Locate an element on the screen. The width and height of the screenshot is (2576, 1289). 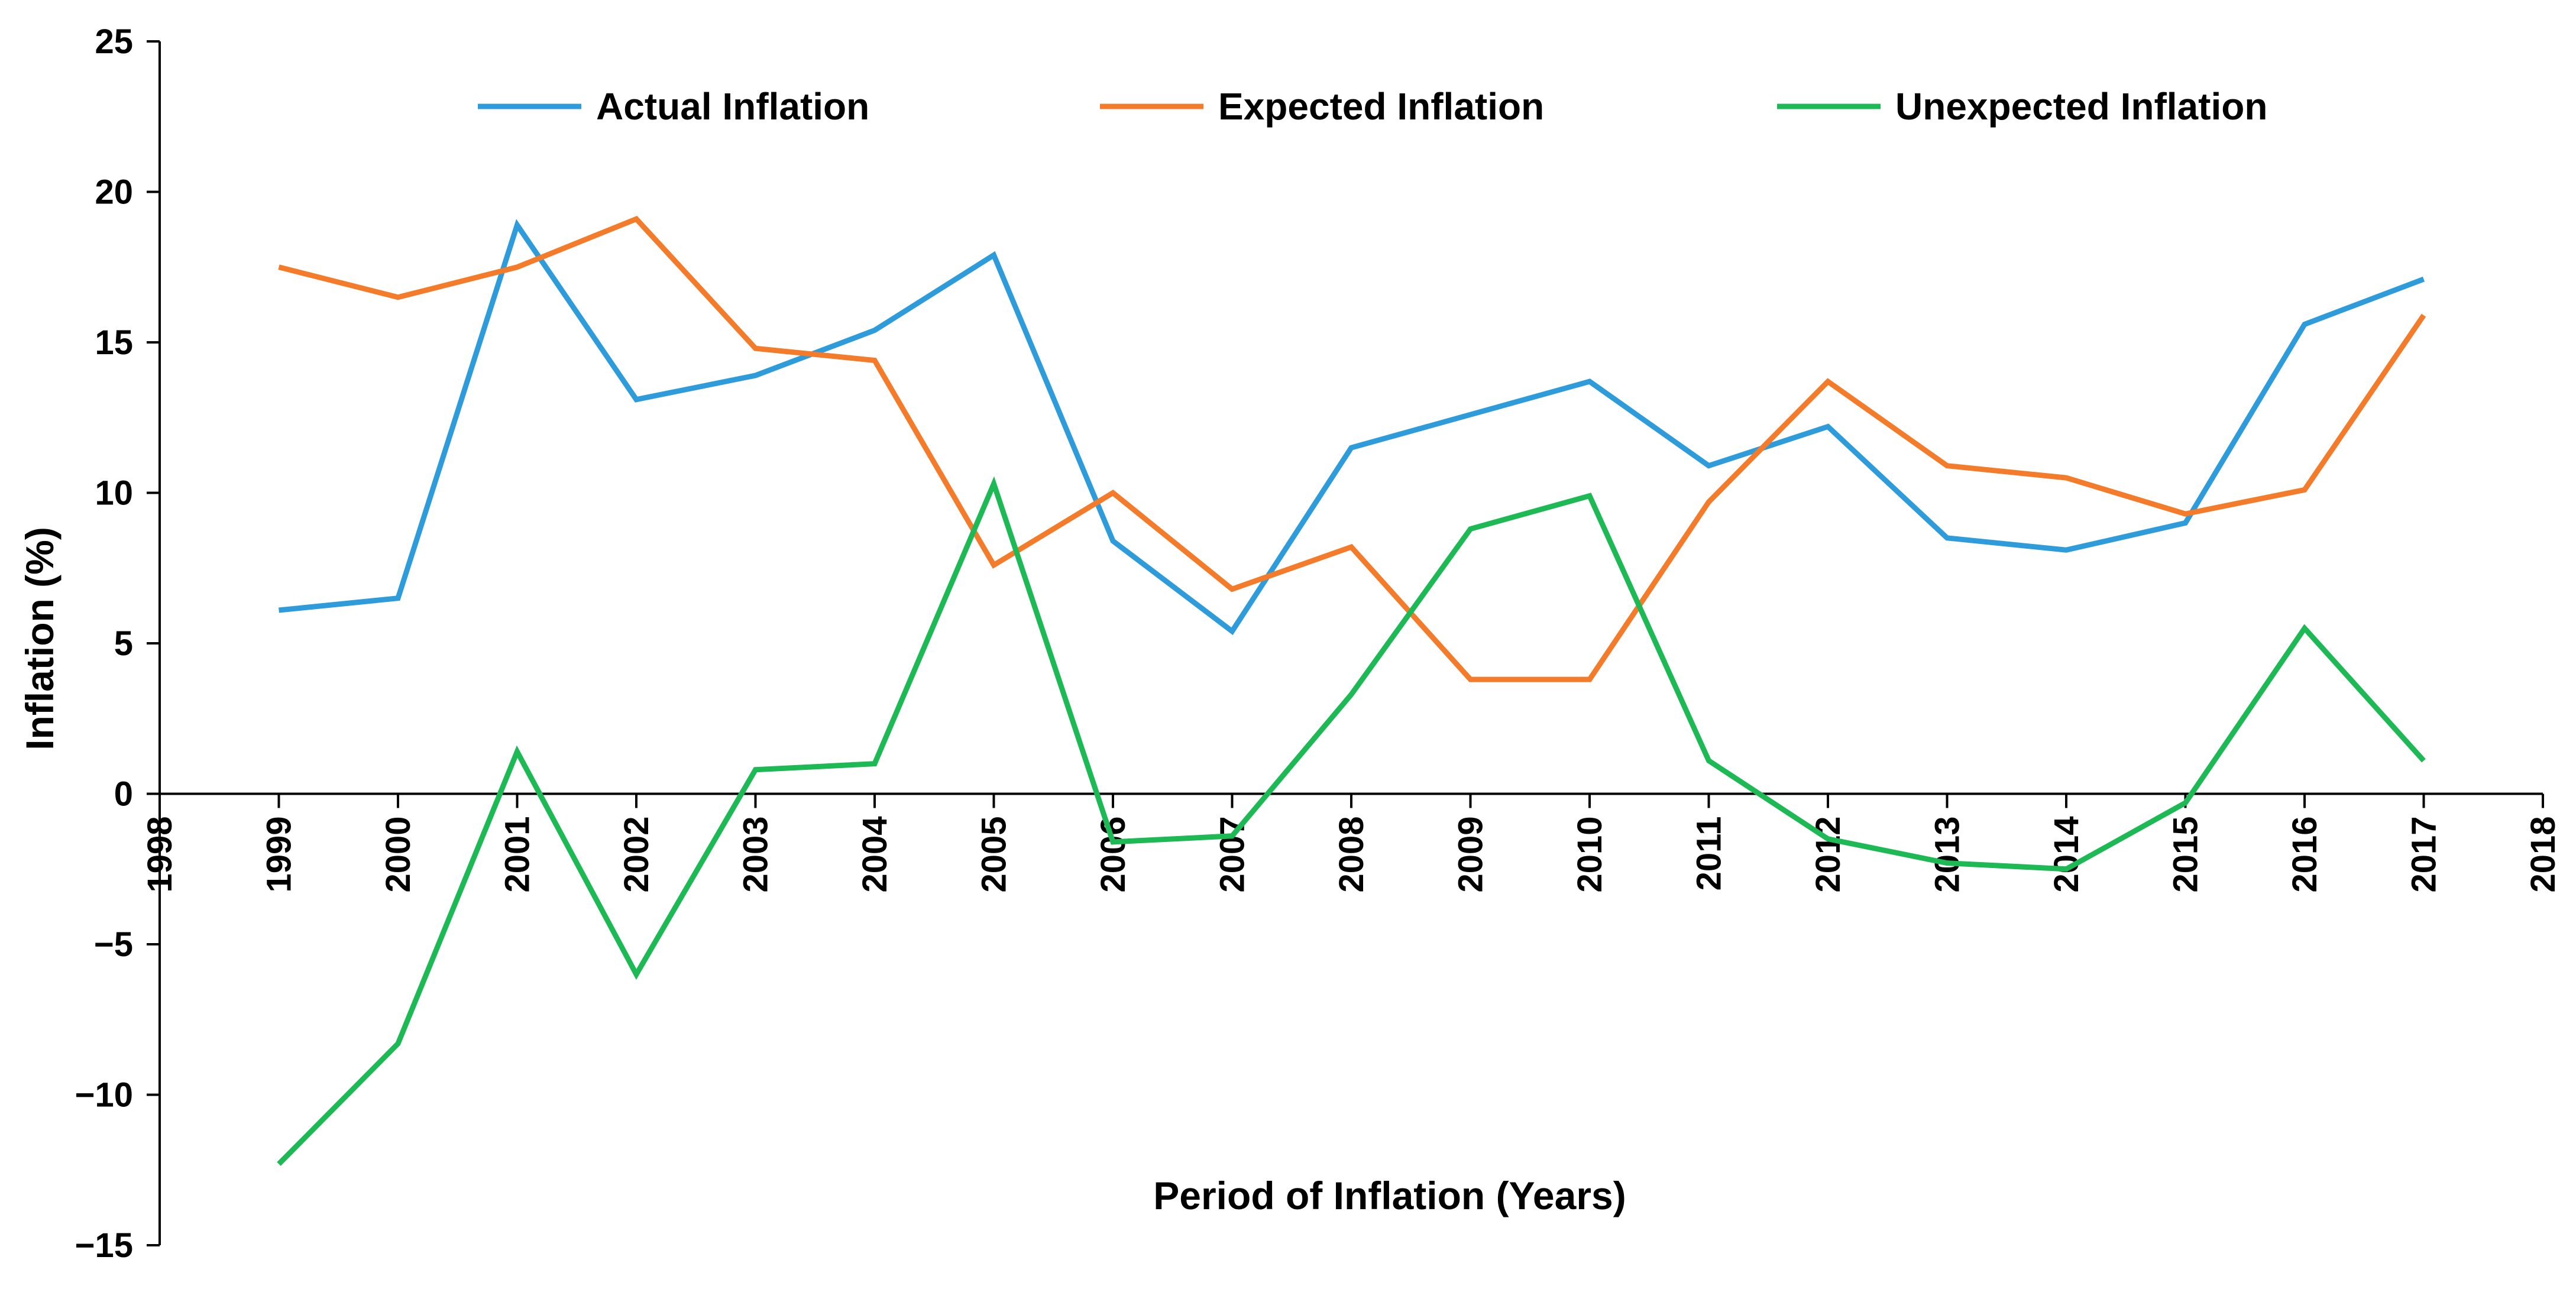
x-tick-label: 2014 is located at coordinates (2067, 855).